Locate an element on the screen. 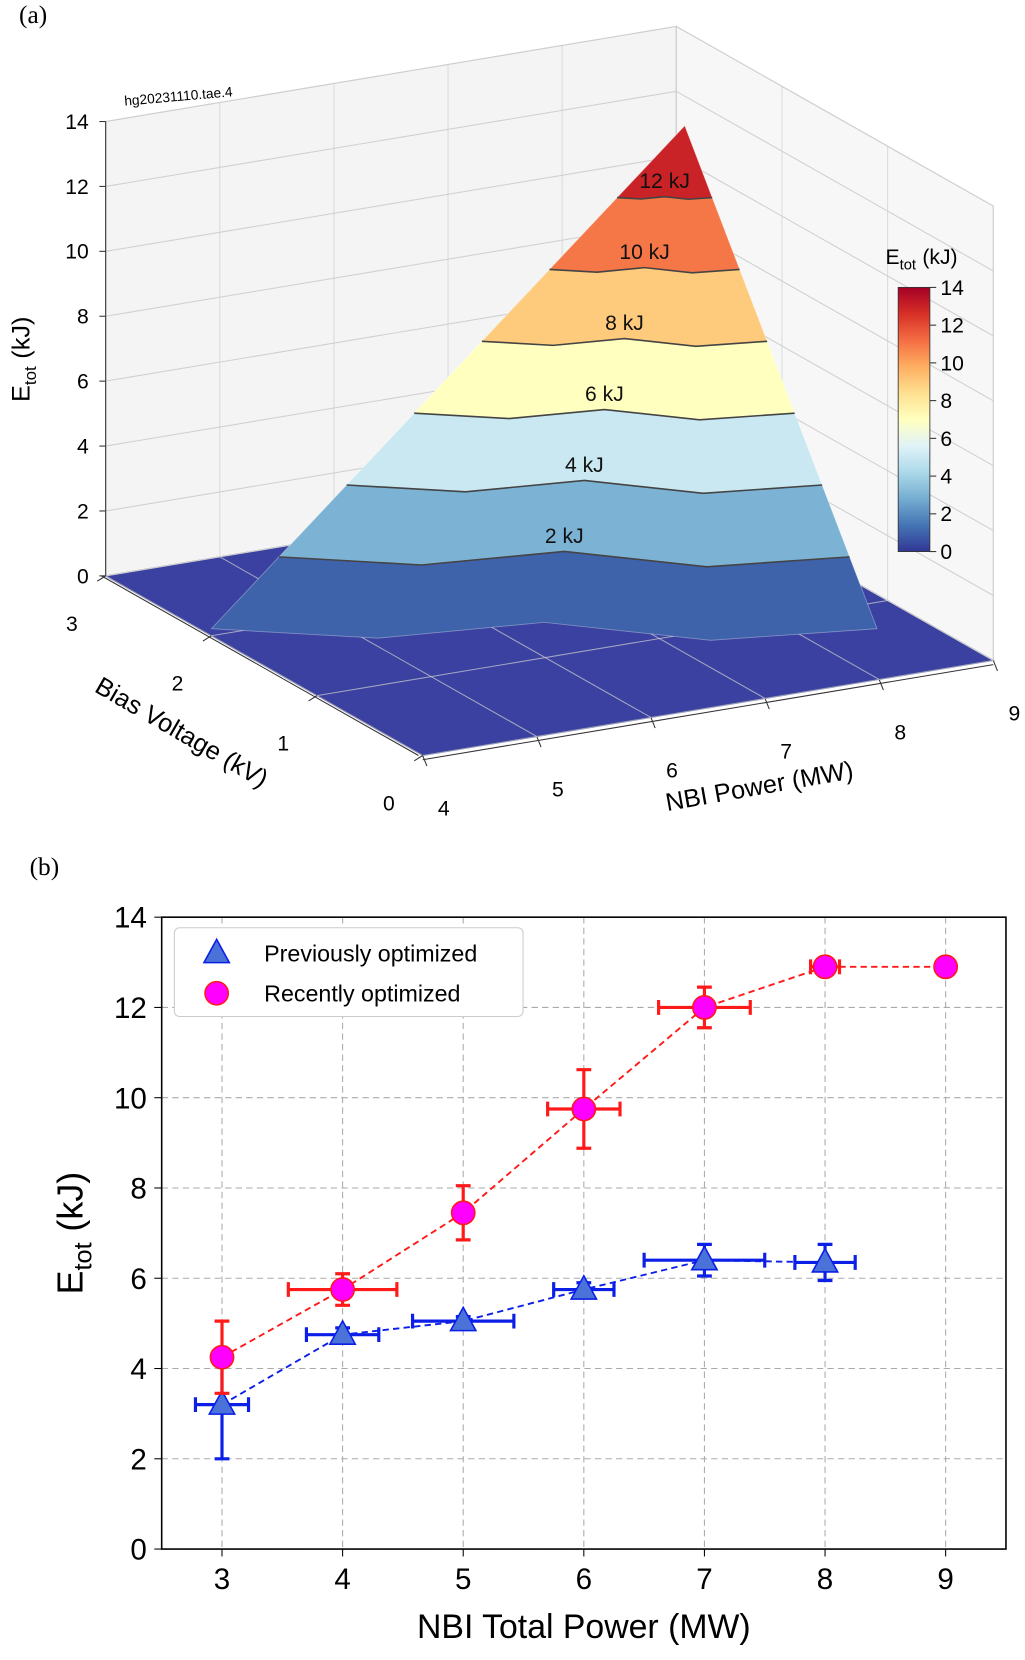  y-axis is located at coordinates (260, 665).